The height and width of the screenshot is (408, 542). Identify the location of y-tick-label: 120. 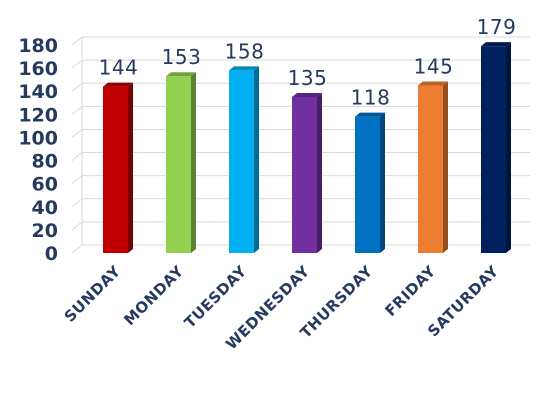
(38, 115).